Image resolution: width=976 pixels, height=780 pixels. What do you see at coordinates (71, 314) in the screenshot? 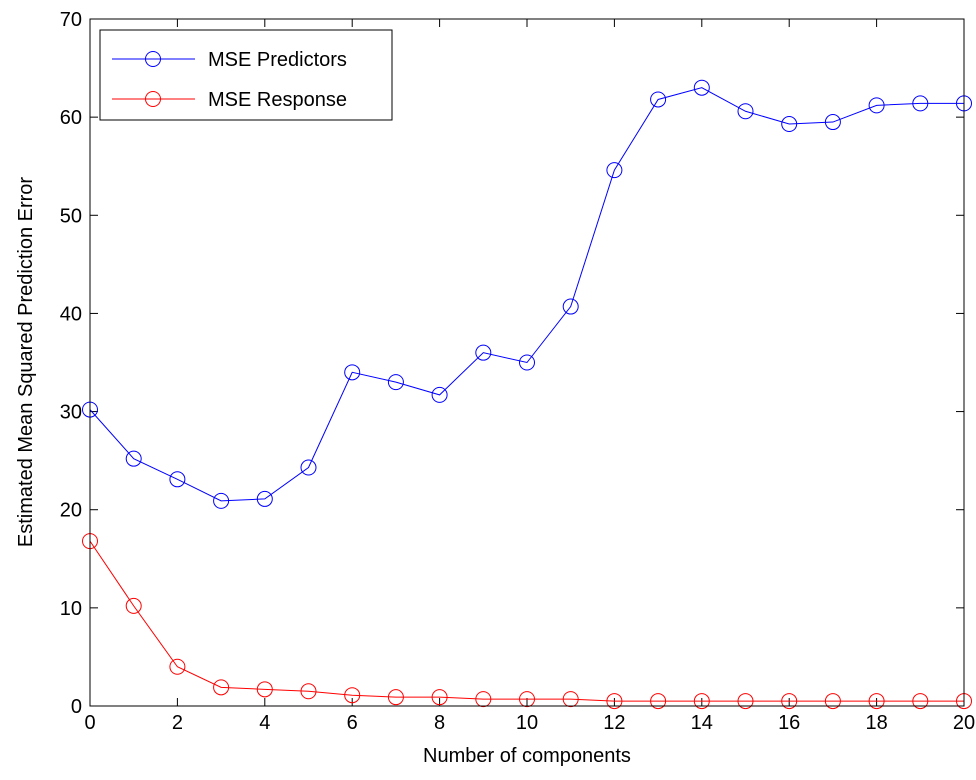
I see `y-tick-label-40: 40` at bounding box center [71, 314].